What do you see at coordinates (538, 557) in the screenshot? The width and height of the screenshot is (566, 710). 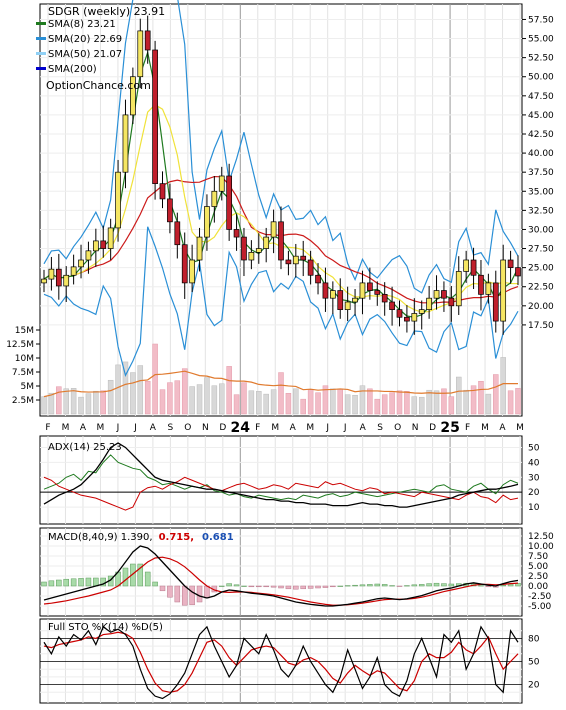 I see `y-tick-label: 7.50` at bounding box center [538, 557].